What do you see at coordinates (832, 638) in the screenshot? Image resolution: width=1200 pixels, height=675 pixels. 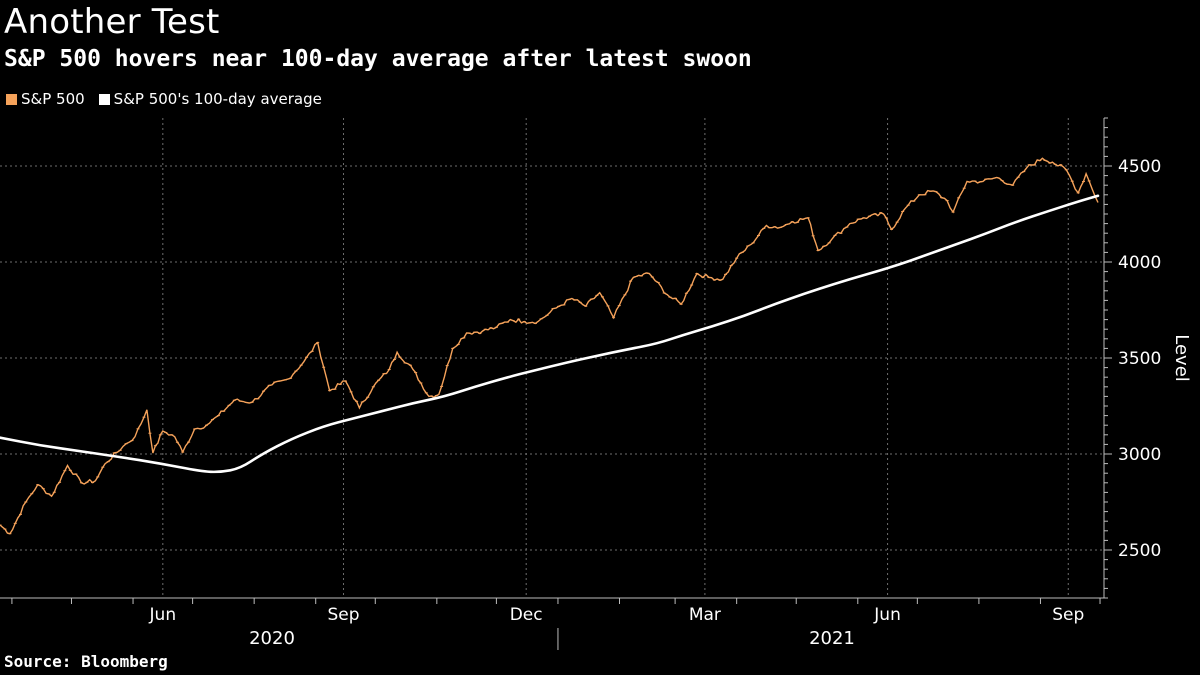 I see `year-label-2021: 2021` at bounding box center [832, 638].